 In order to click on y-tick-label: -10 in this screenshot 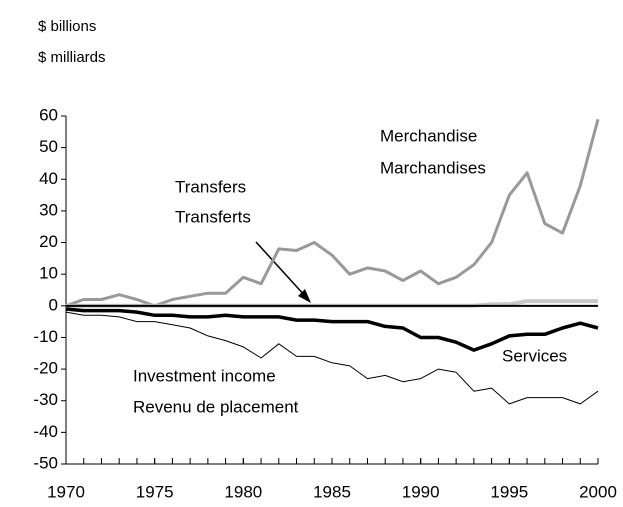, I will do `click(45, 336)`.